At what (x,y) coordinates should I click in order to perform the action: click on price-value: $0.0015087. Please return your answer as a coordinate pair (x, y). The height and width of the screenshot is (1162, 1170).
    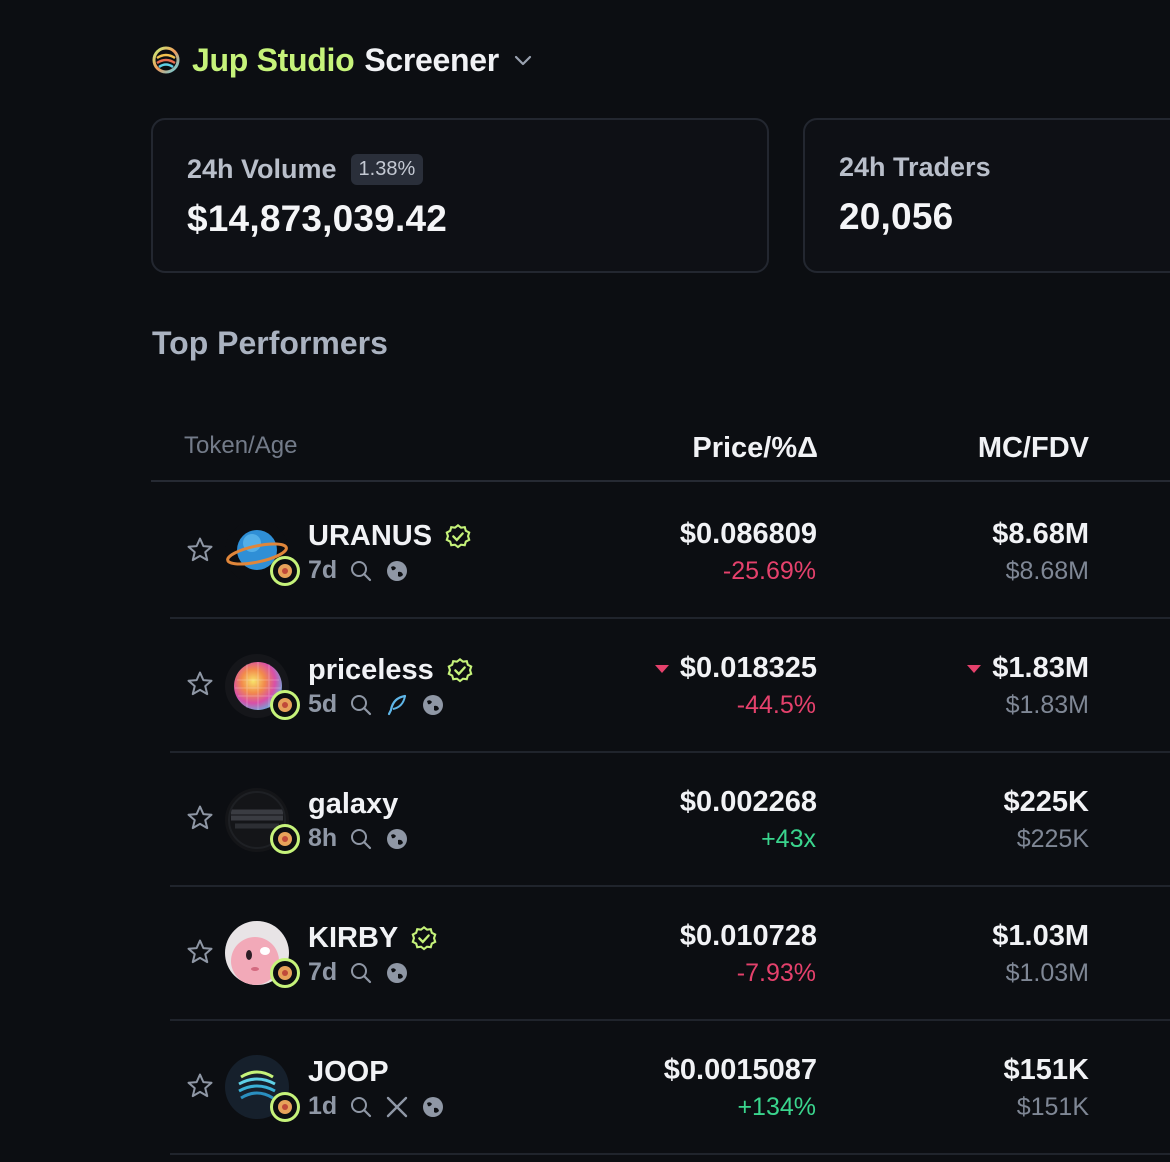
    Looking at the image, I should click on (740, 1070).